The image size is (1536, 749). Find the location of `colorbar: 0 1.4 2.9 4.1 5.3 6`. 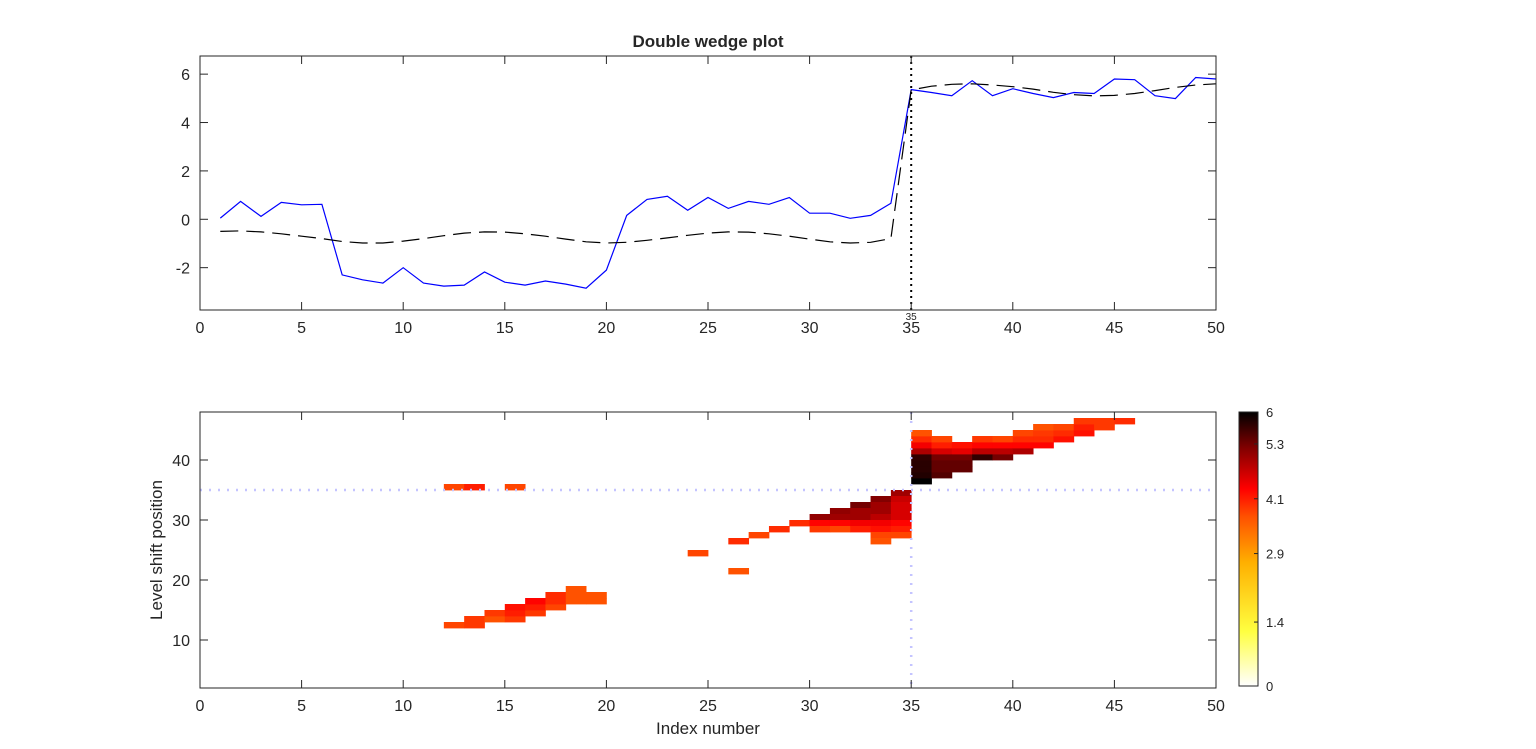

colorbar: 0 1.4 2.9 4.1 5.3 6 is located at coordinates (1261, 549).